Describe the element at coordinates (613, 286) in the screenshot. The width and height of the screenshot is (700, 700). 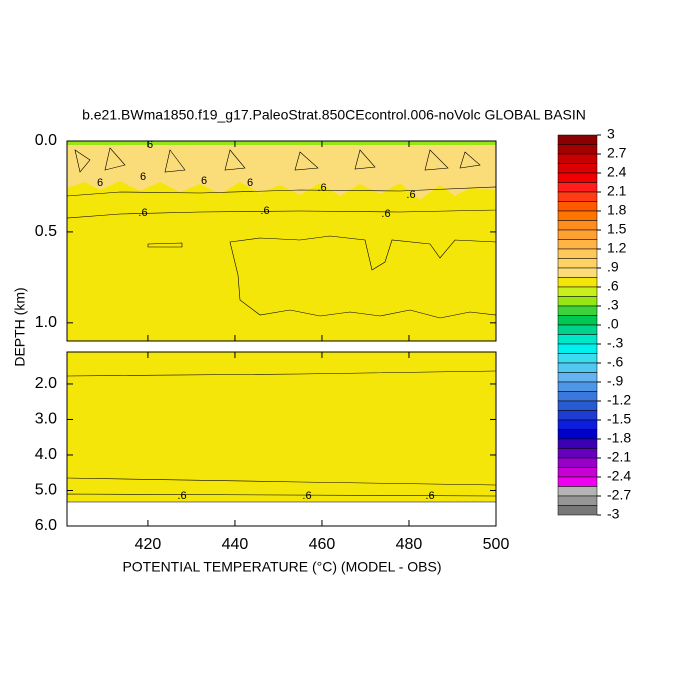
I see `colorbar-label: .6` at that location.